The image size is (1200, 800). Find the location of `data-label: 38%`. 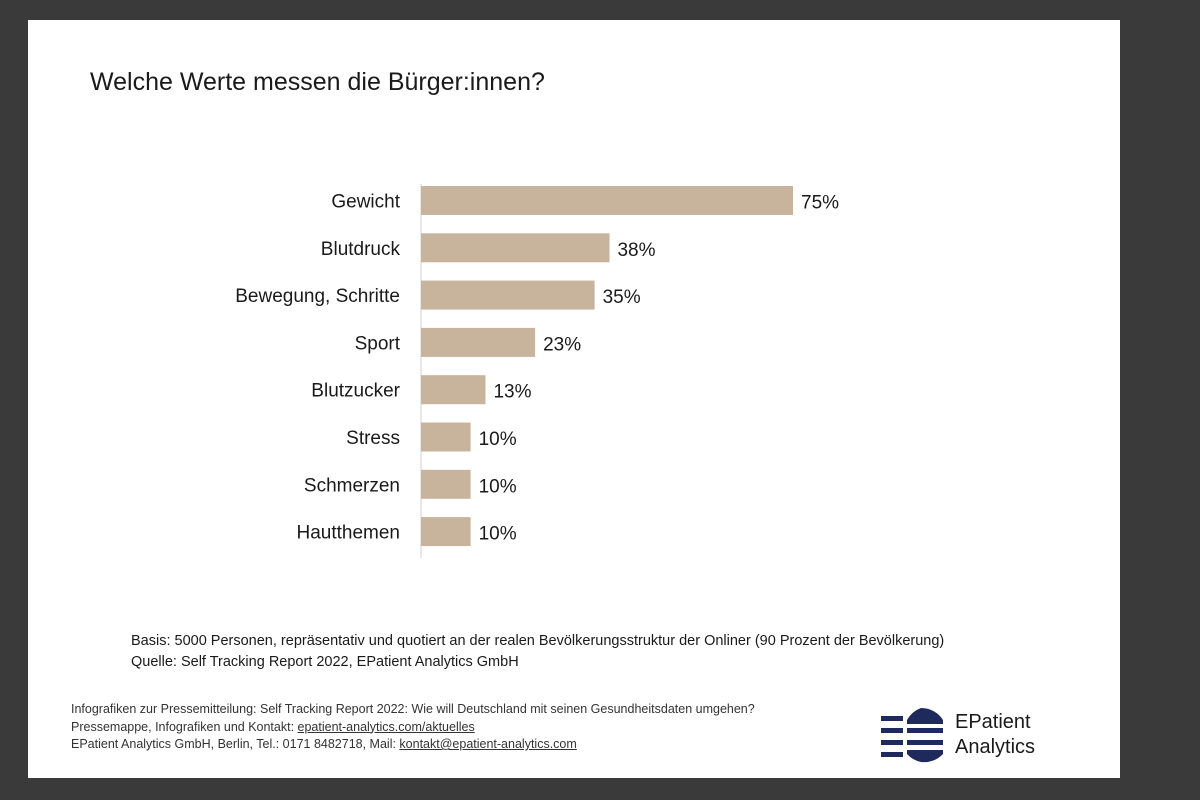

data-label: 38% is located at coordinates (636, 250).